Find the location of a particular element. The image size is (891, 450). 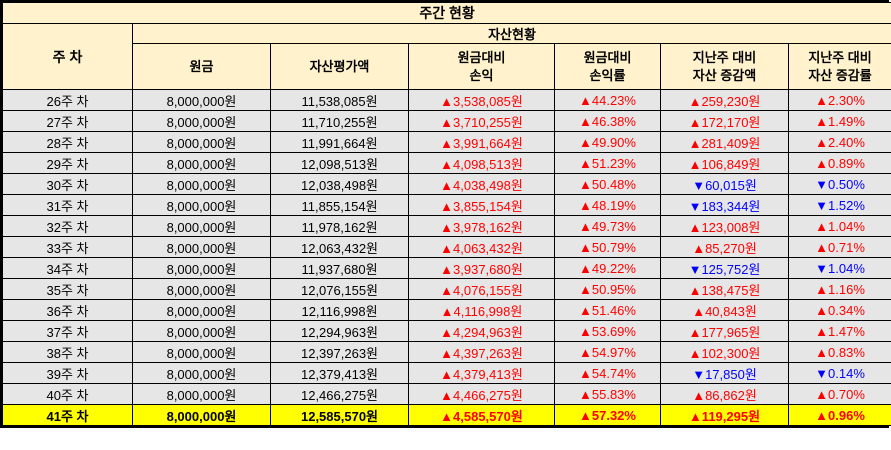

cell-wow-rate: ▲1.16% is located at coordinates (839, 289).